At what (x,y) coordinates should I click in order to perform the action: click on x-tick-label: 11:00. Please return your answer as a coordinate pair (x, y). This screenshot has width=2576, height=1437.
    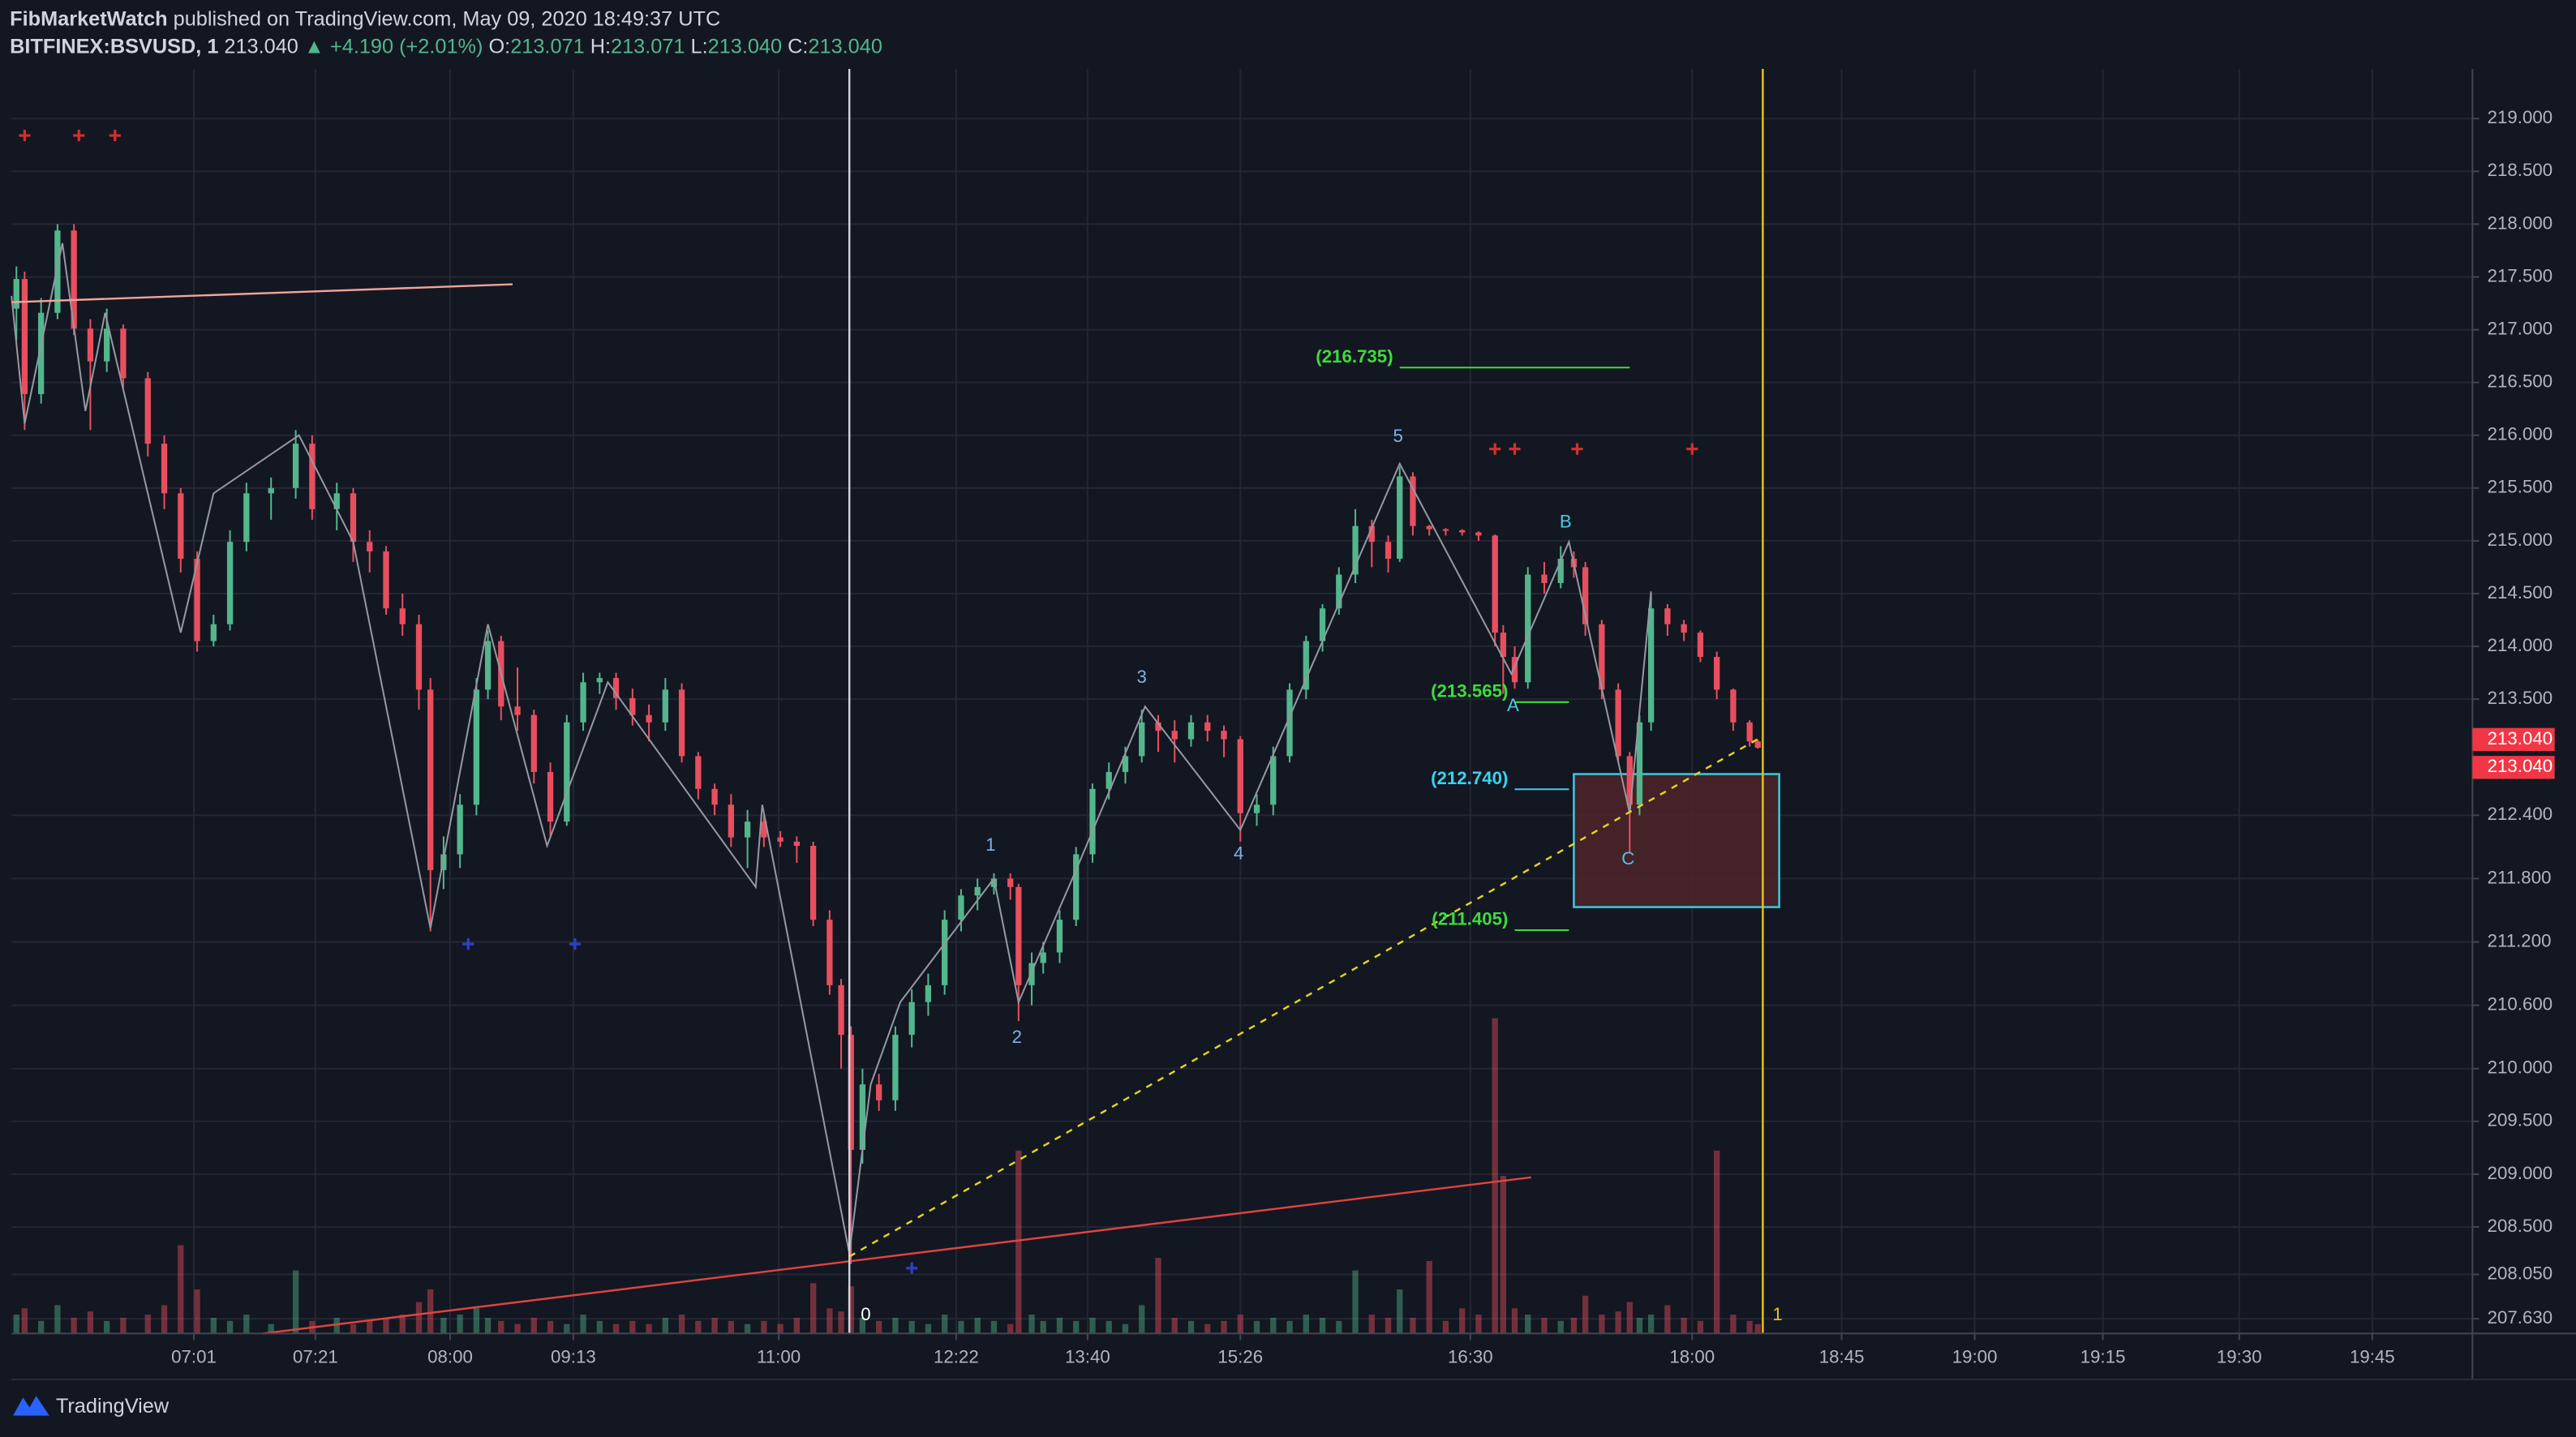
    Looking at the image, I should click on (779, 1357).